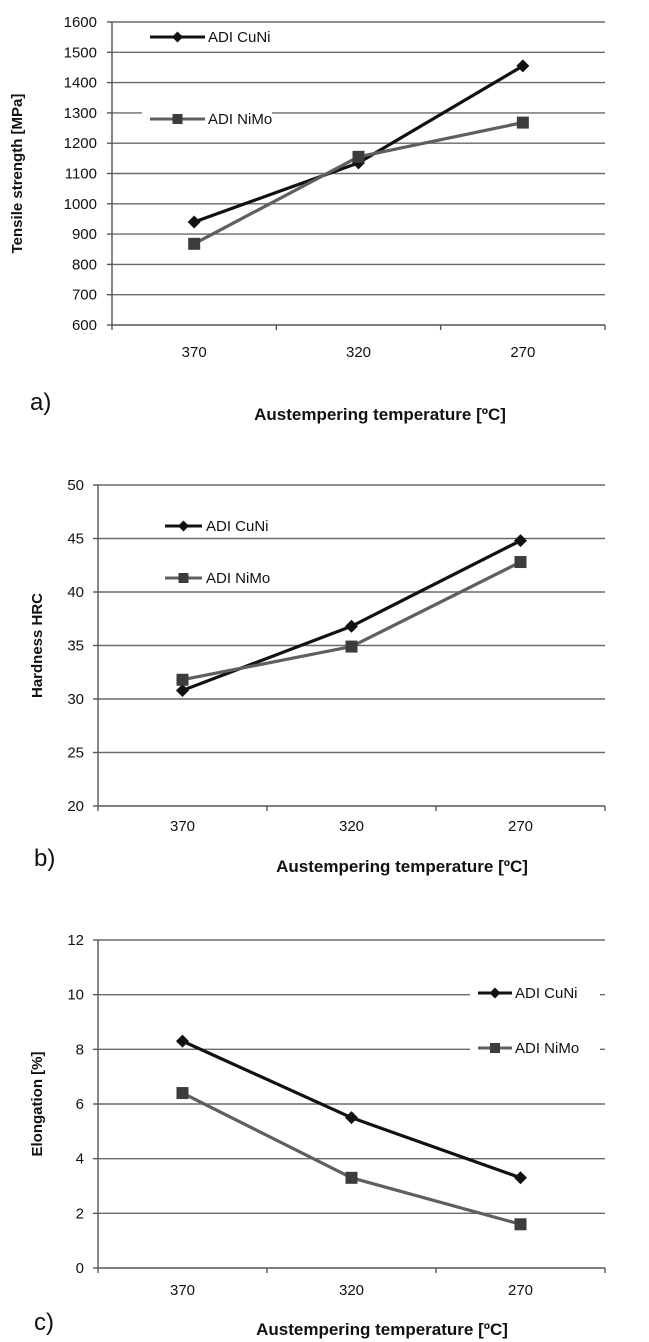 The height and width of the screenshot is (1342, 649). What do you see at coordinates (75, 539) in the screenshot?
I see `y-tick-label: 45` at bounding box center [75, 539].